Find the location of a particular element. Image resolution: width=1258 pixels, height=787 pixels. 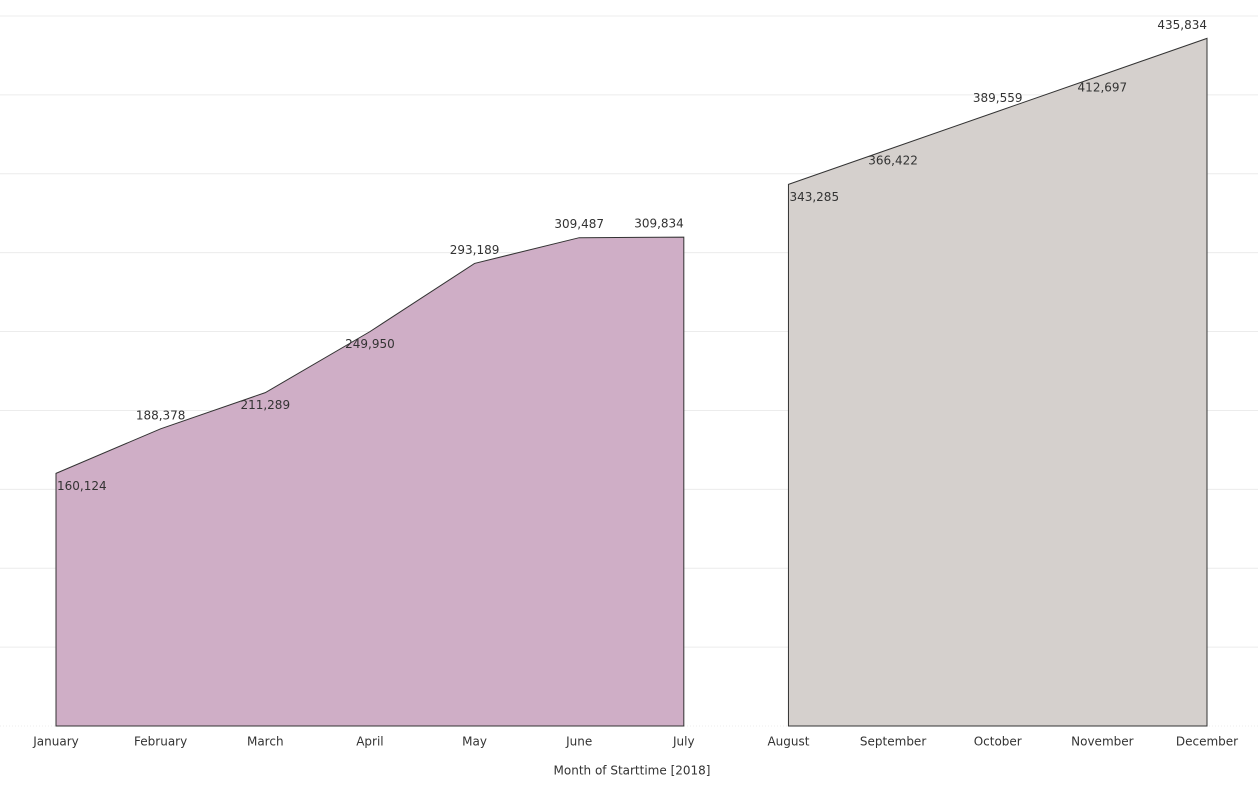

x-tick-label: October is located at coordinates (998, 742).